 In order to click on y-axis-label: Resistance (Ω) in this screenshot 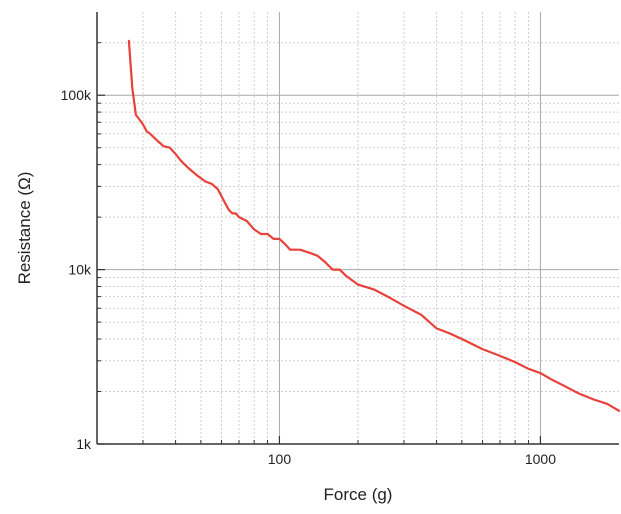, I will do `click(24, 228)`.